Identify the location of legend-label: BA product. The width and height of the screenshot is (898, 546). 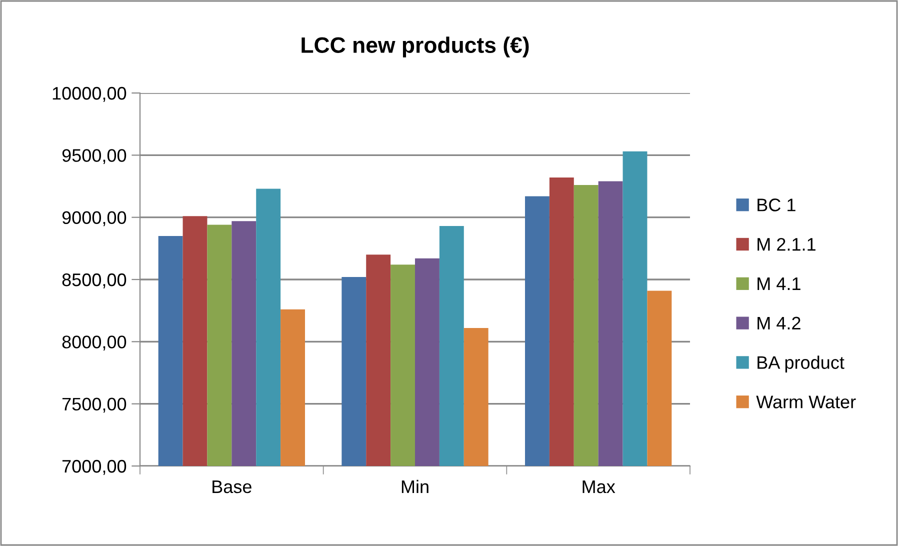
(801, 364).